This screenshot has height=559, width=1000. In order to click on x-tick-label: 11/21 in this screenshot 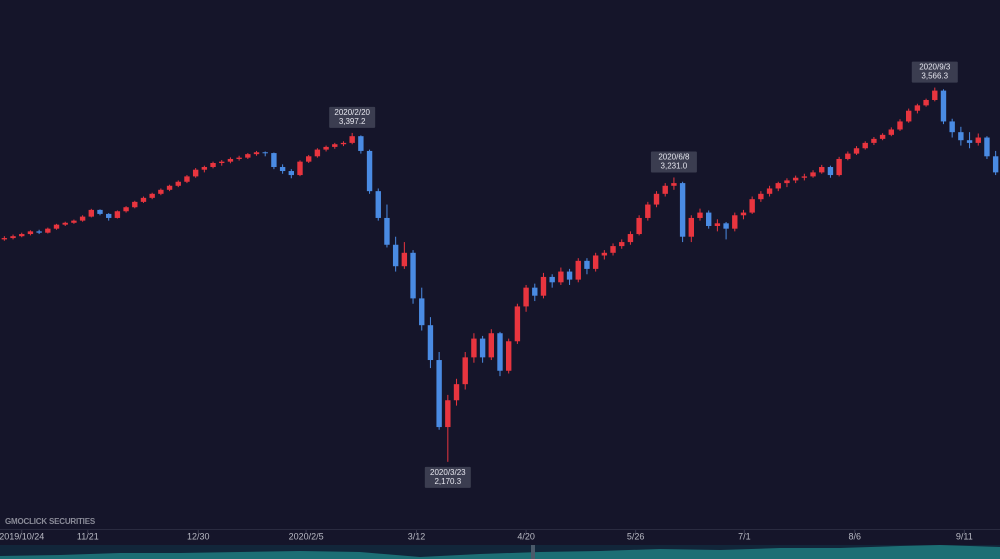, I will do `click(88, 536)`.